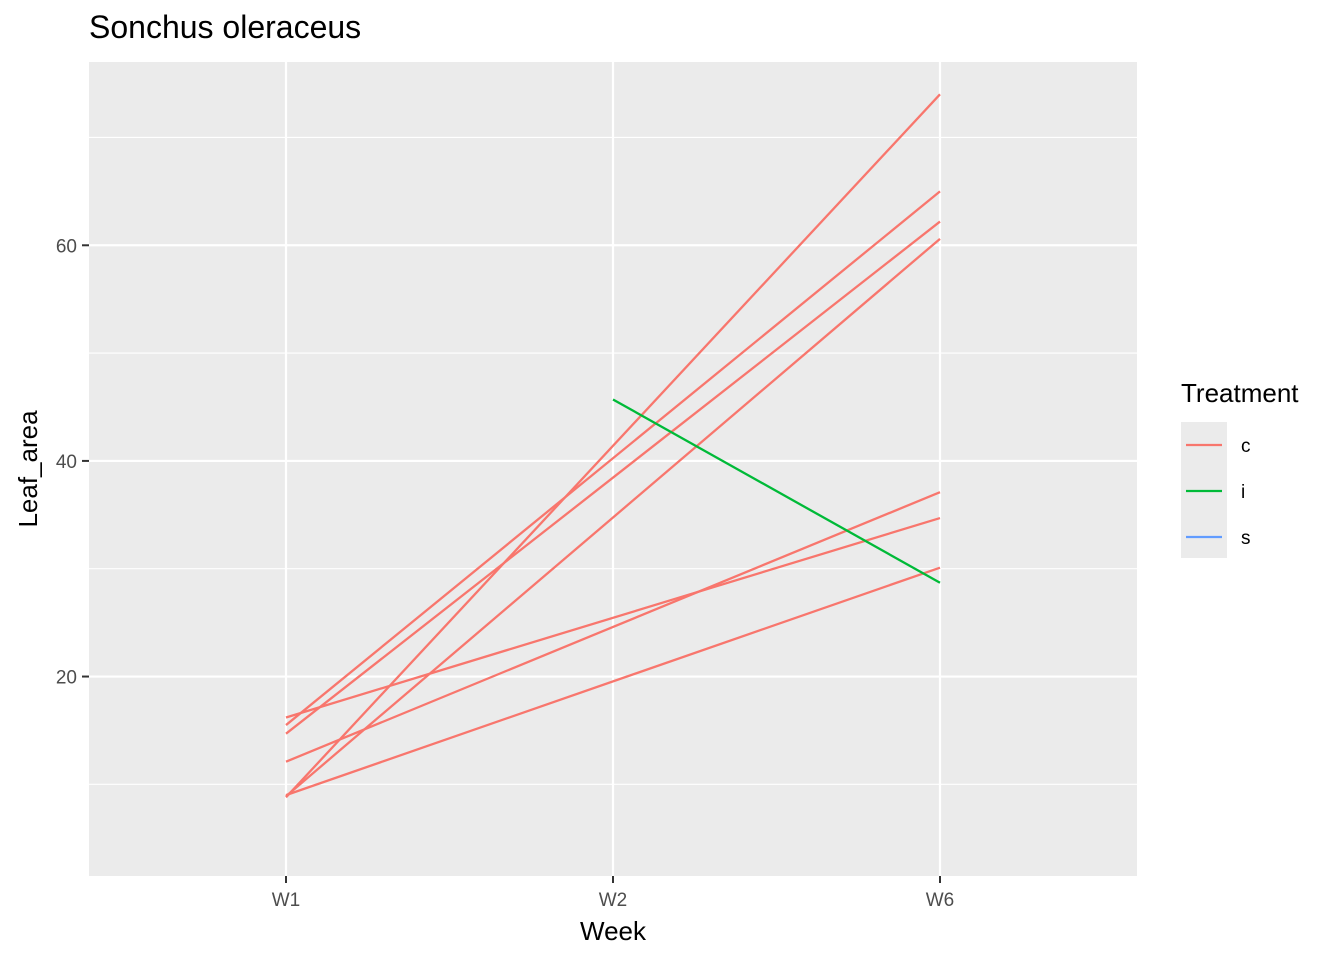  What do you see at coordinates (1240, 468) in the screenshot?
I see `legend: Treatment c i s` at bounding box center [1240, 468].